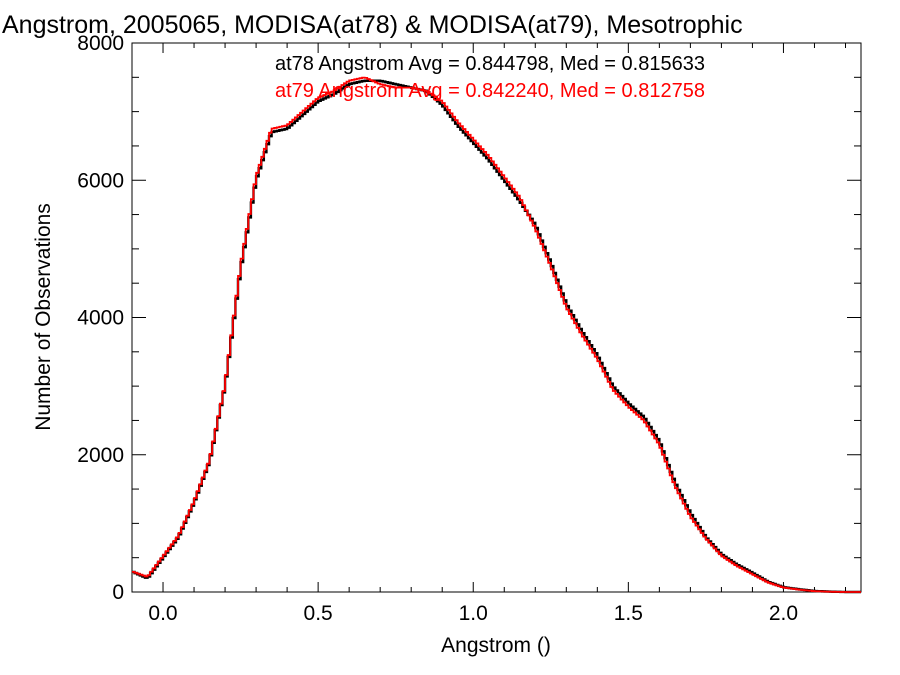 The height and width of the screenshot is (675, 900). What do you see at coordinates (496, 645) in the screenshot?
I see `x-axis-title: Angstrom ()` at bounding box center [496, 645].